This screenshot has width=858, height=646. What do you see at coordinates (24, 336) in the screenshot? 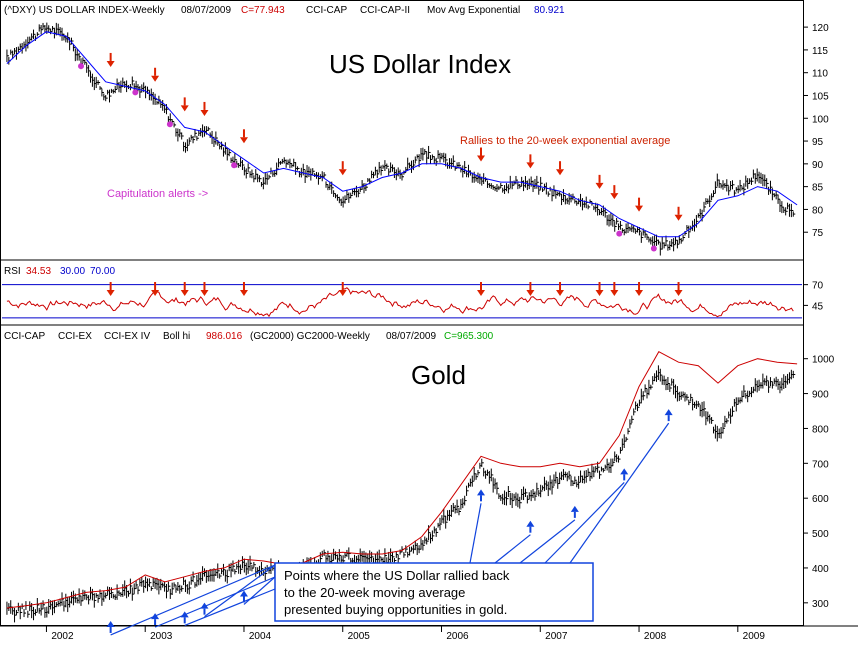
I see `gold-ind1: CCI-CAP` at bounding box center [24, 336].